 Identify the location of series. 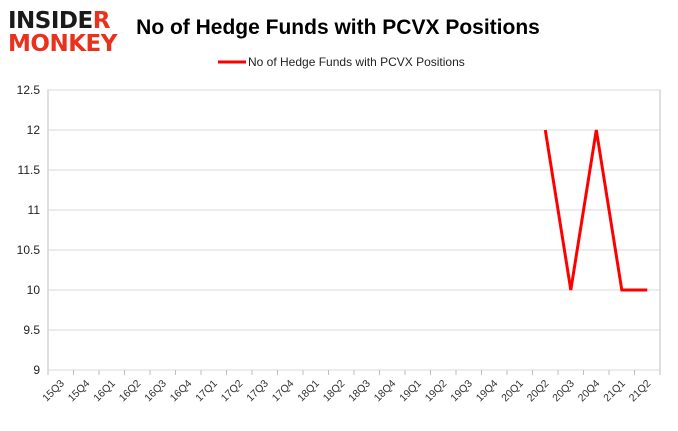
(595, 210).